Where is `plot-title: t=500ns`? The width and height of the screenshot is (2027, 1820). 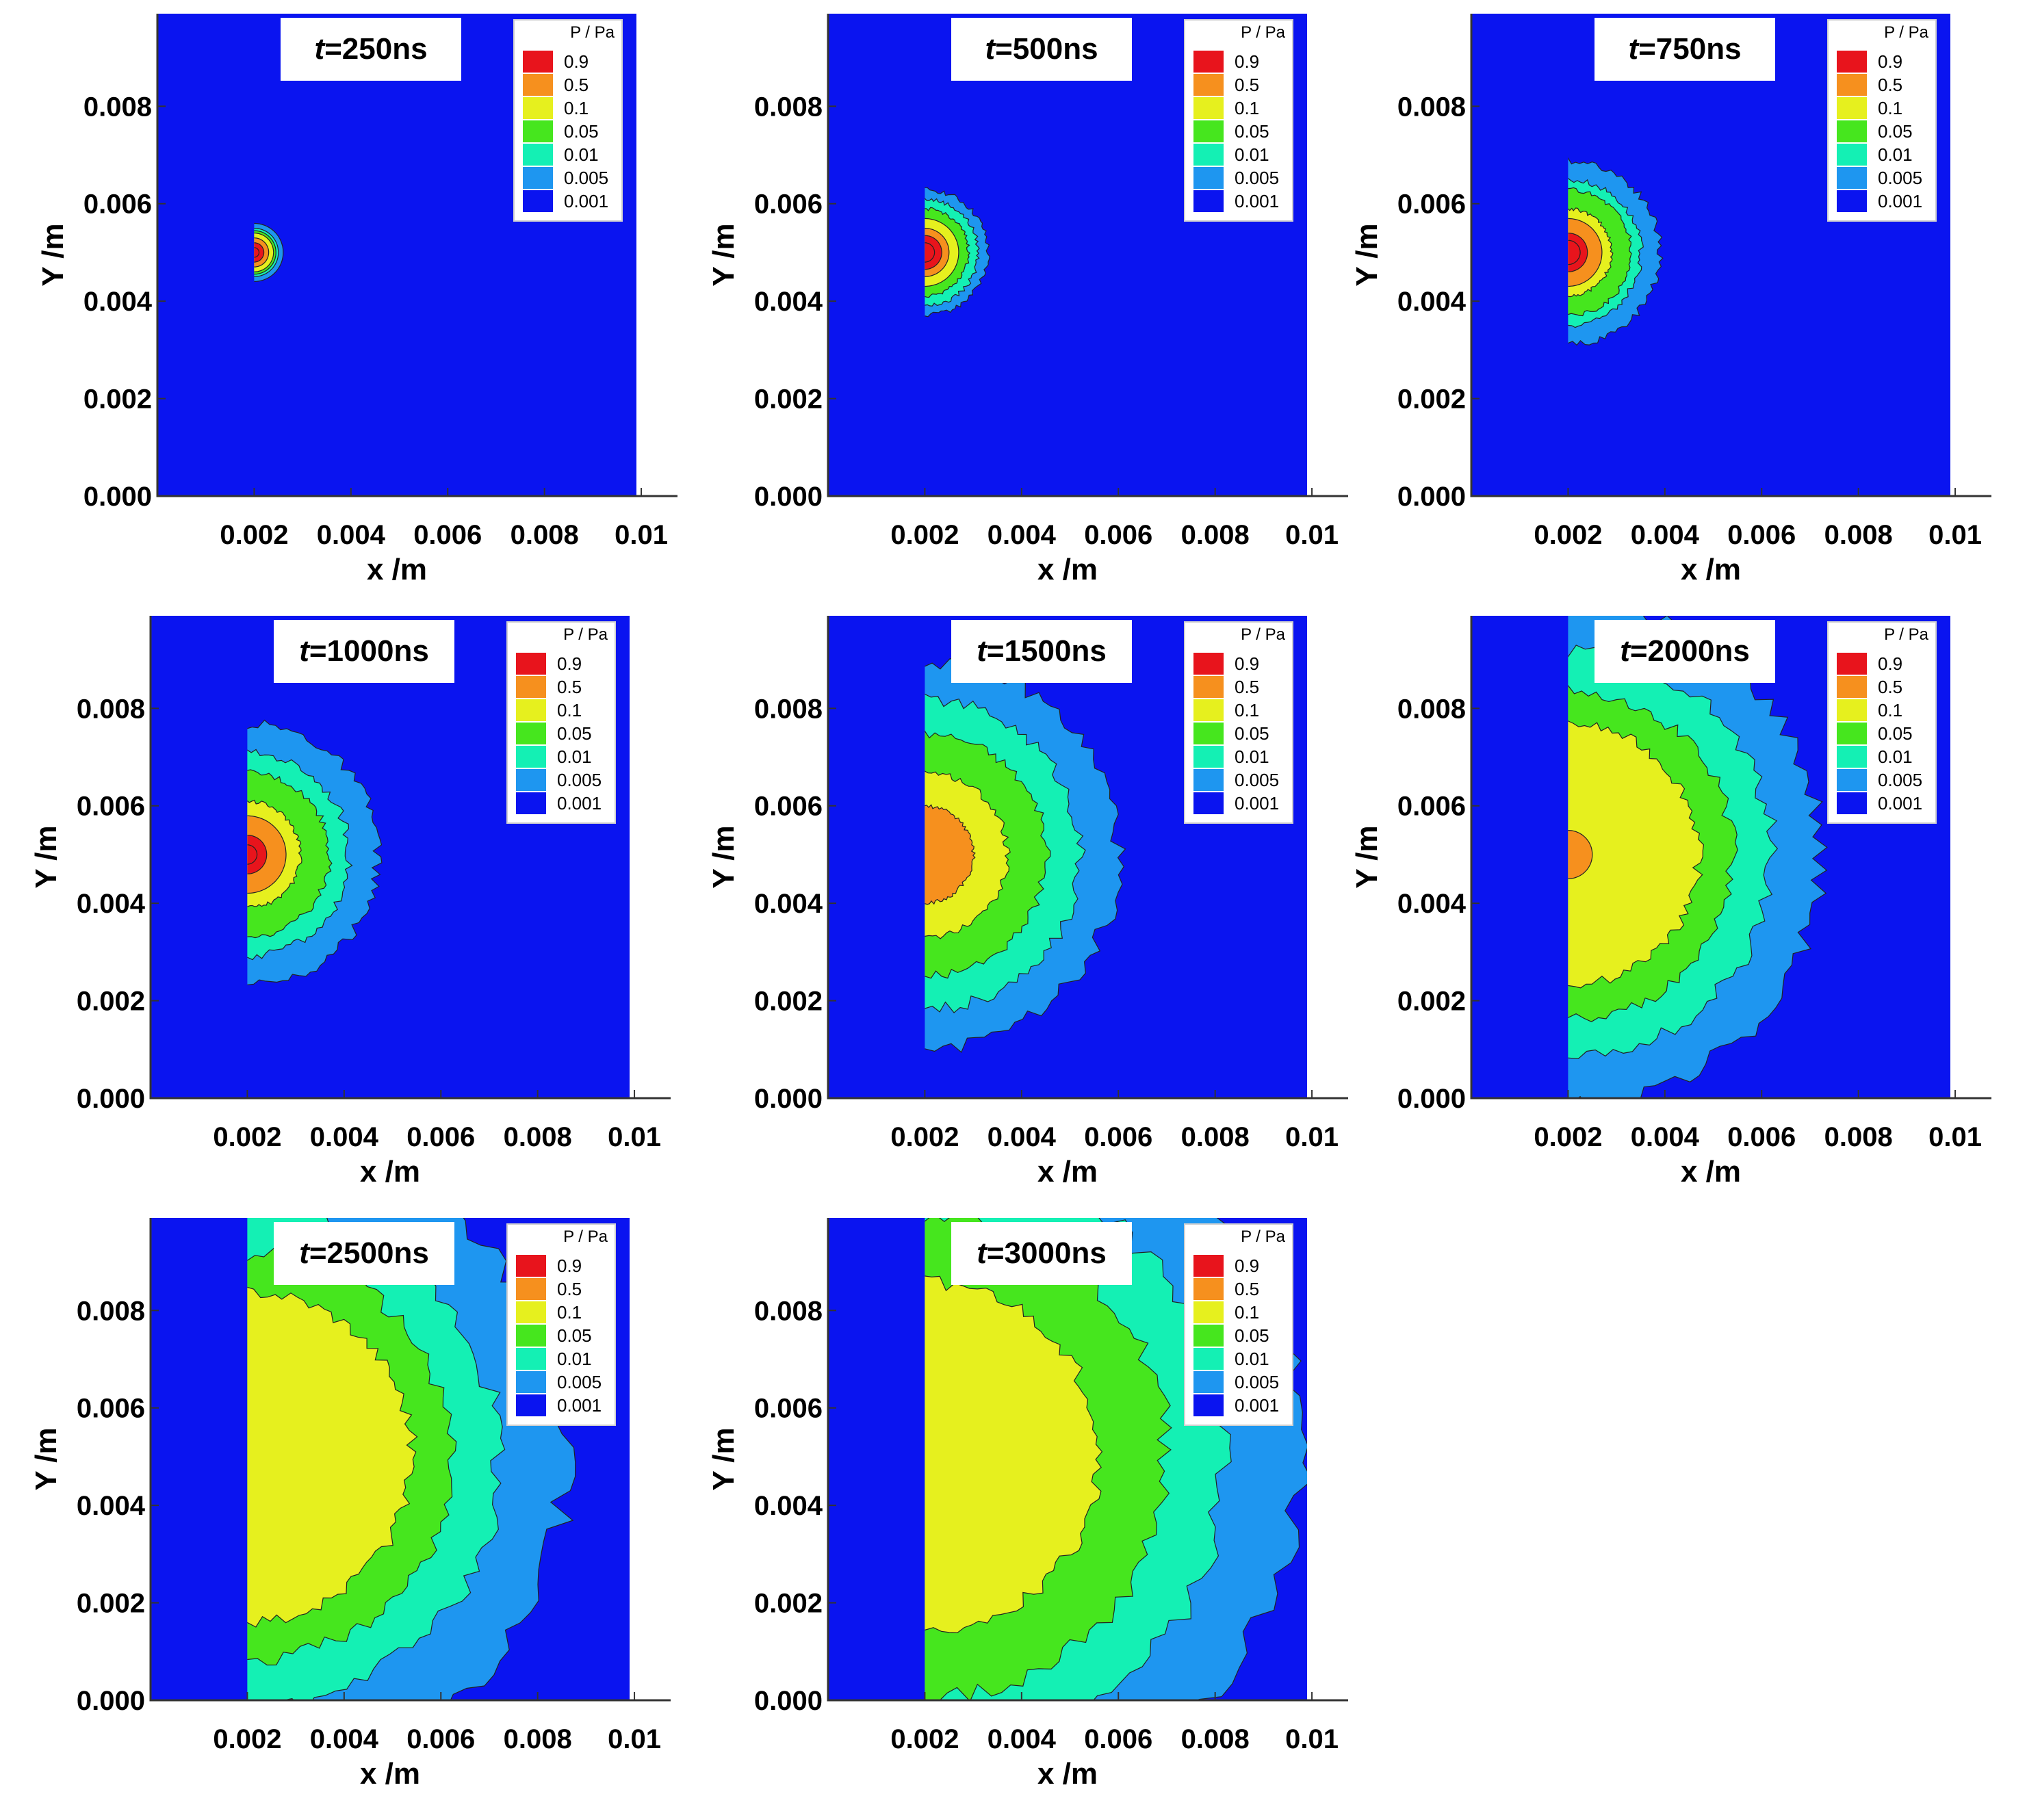 plot-title: t=500ns is located at coordinates (1041, 49).